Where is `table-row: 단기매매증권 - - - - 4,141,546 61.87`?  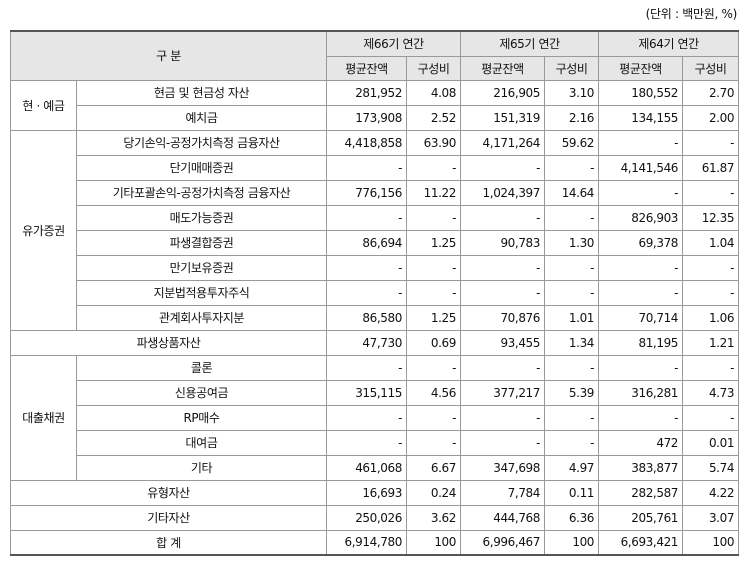
table-row: 단기매매증권 - - - - 4,141,546 61.87 is located at coordinates (375, 167).